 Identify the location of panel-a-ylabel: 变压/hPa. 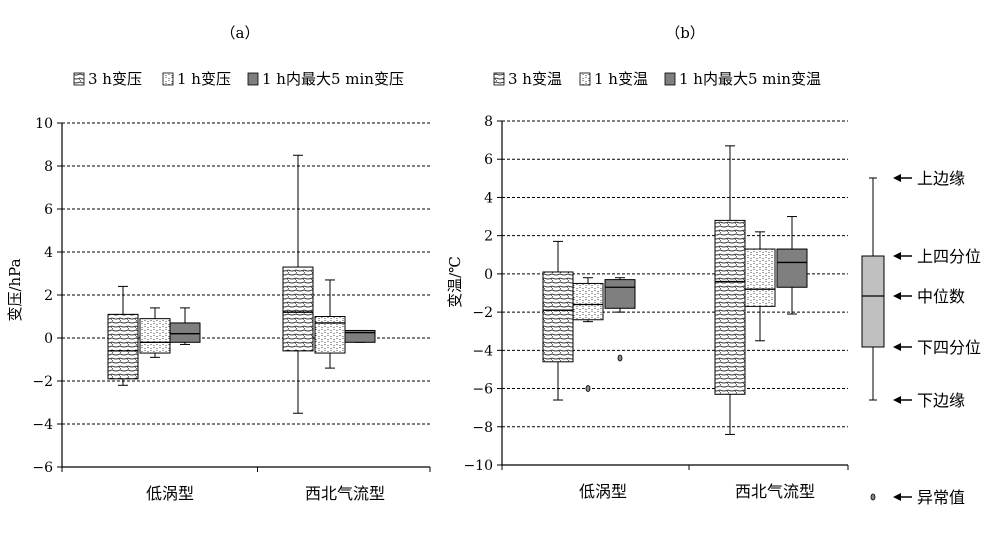
(15, 289).